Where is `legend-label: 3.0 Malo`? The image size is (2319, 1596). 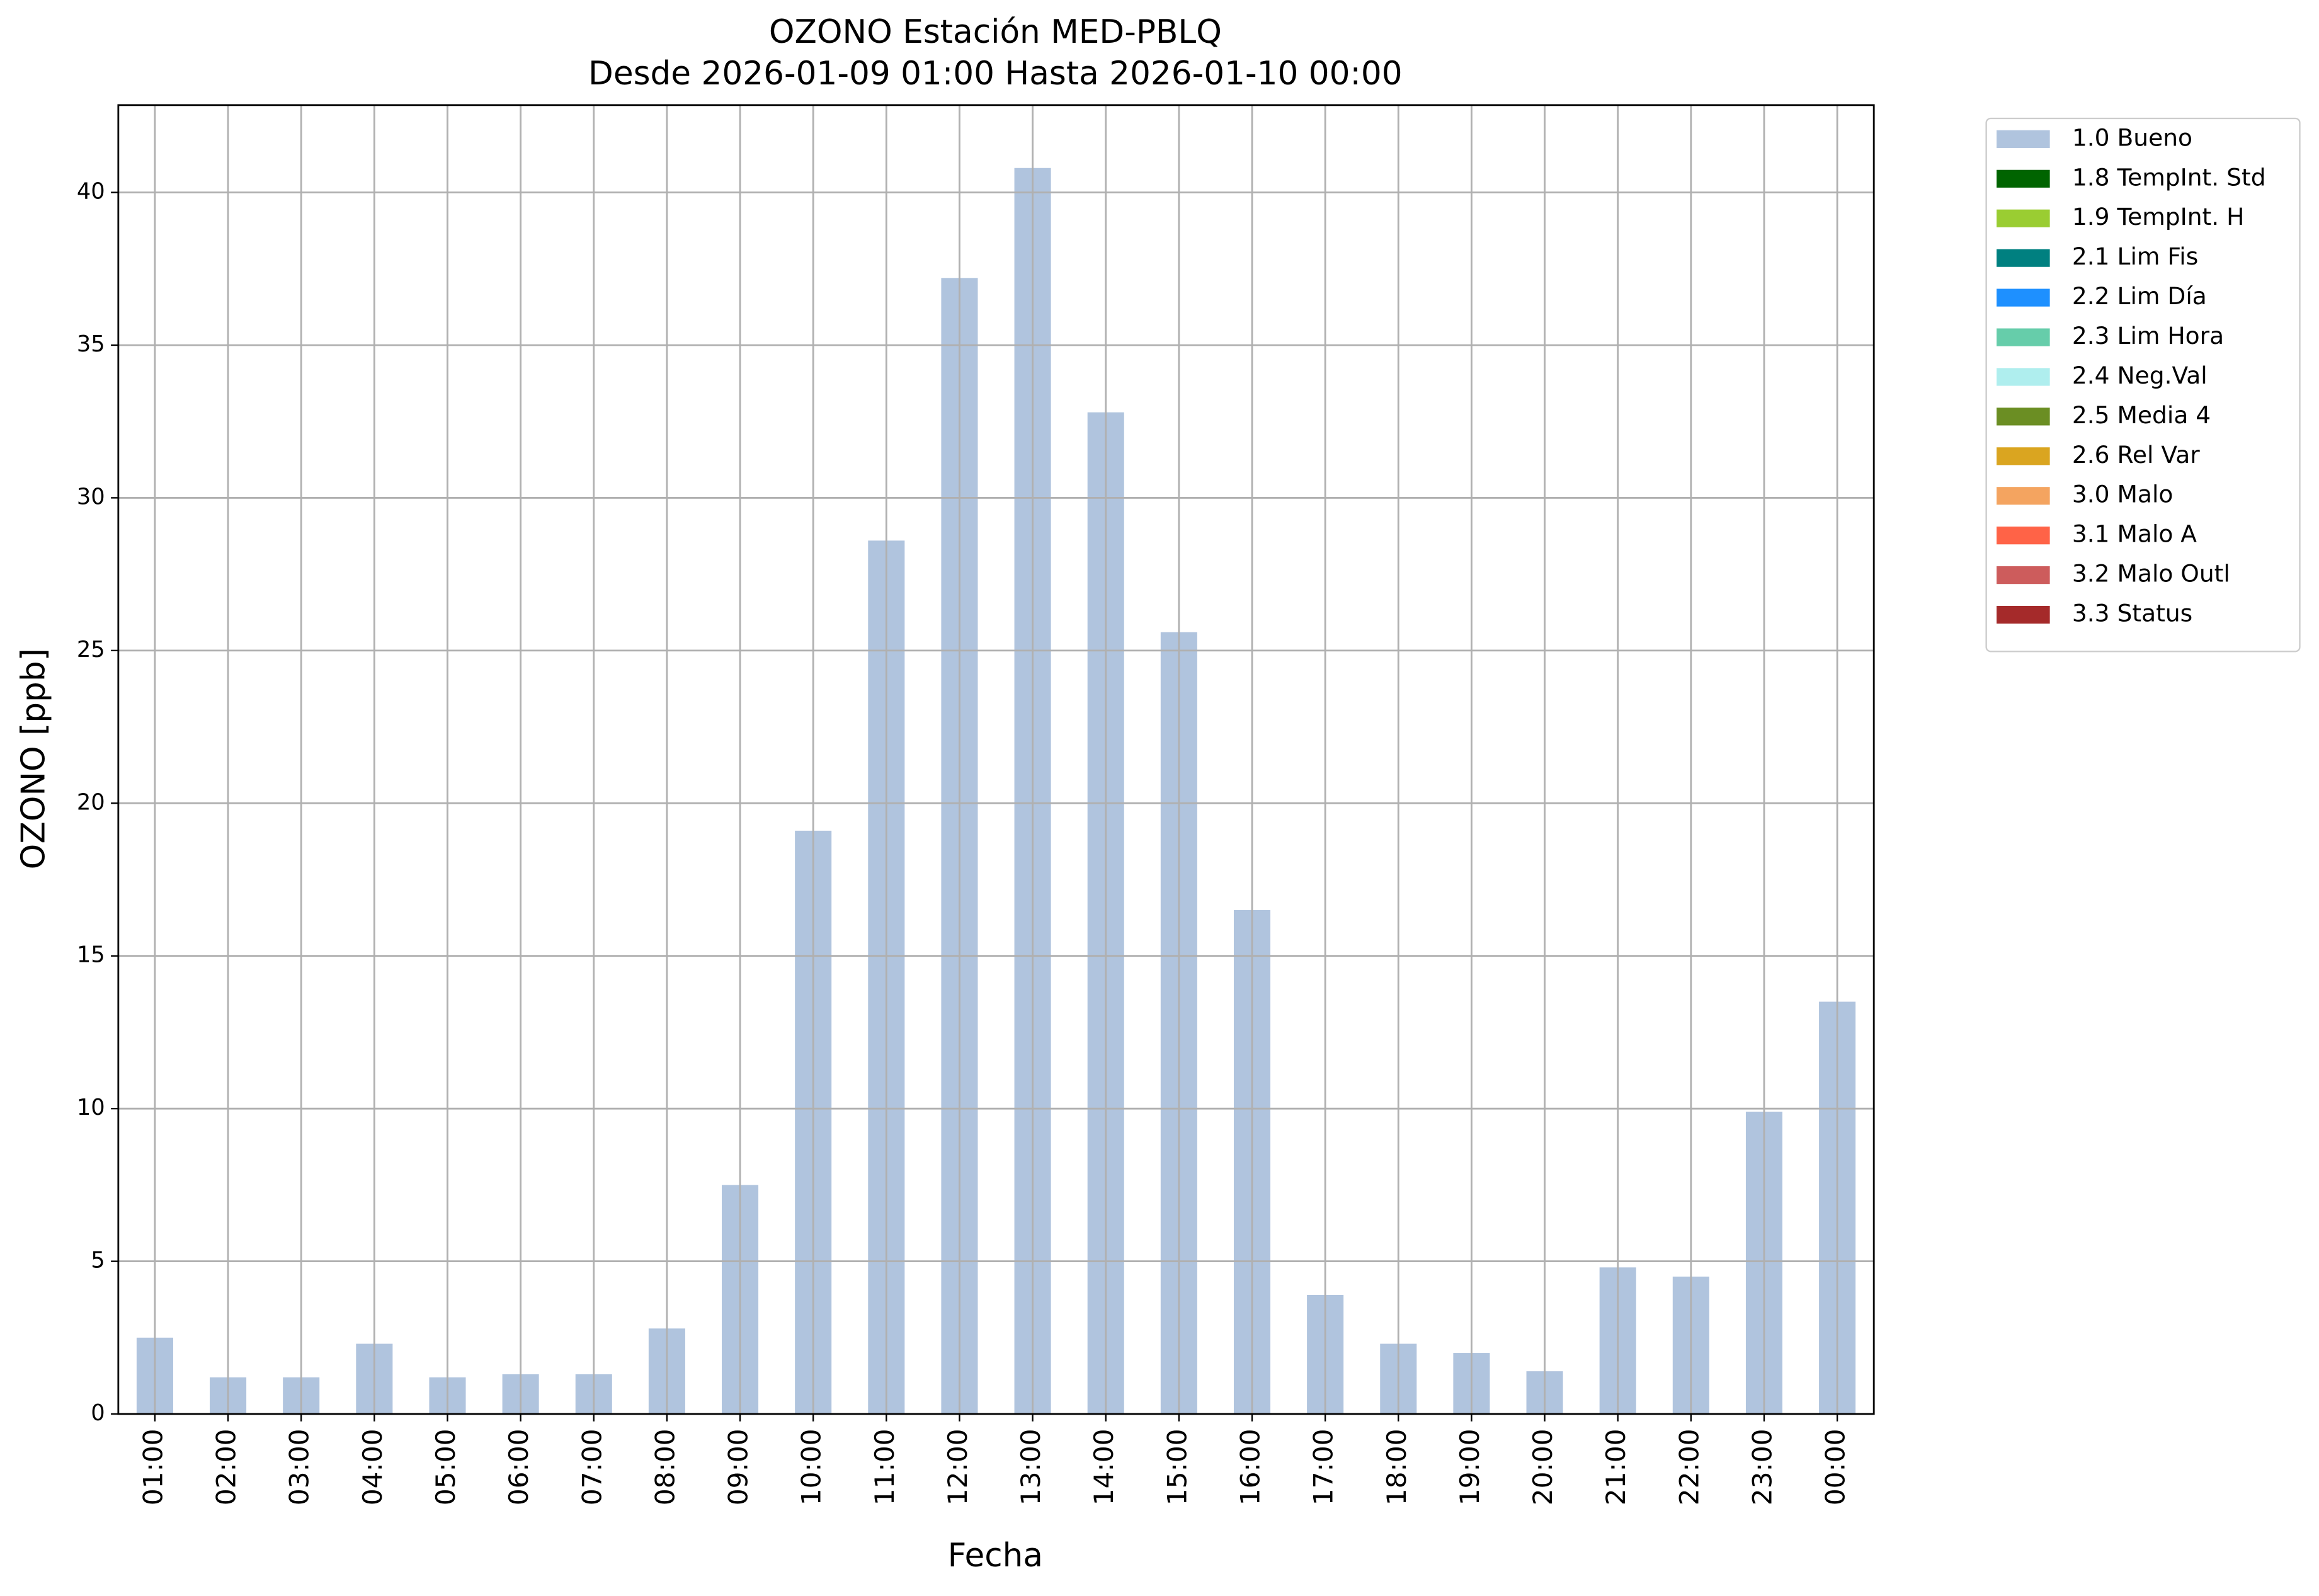
legend-label: 3.0 Malo is located at coordinates (2123, 494).